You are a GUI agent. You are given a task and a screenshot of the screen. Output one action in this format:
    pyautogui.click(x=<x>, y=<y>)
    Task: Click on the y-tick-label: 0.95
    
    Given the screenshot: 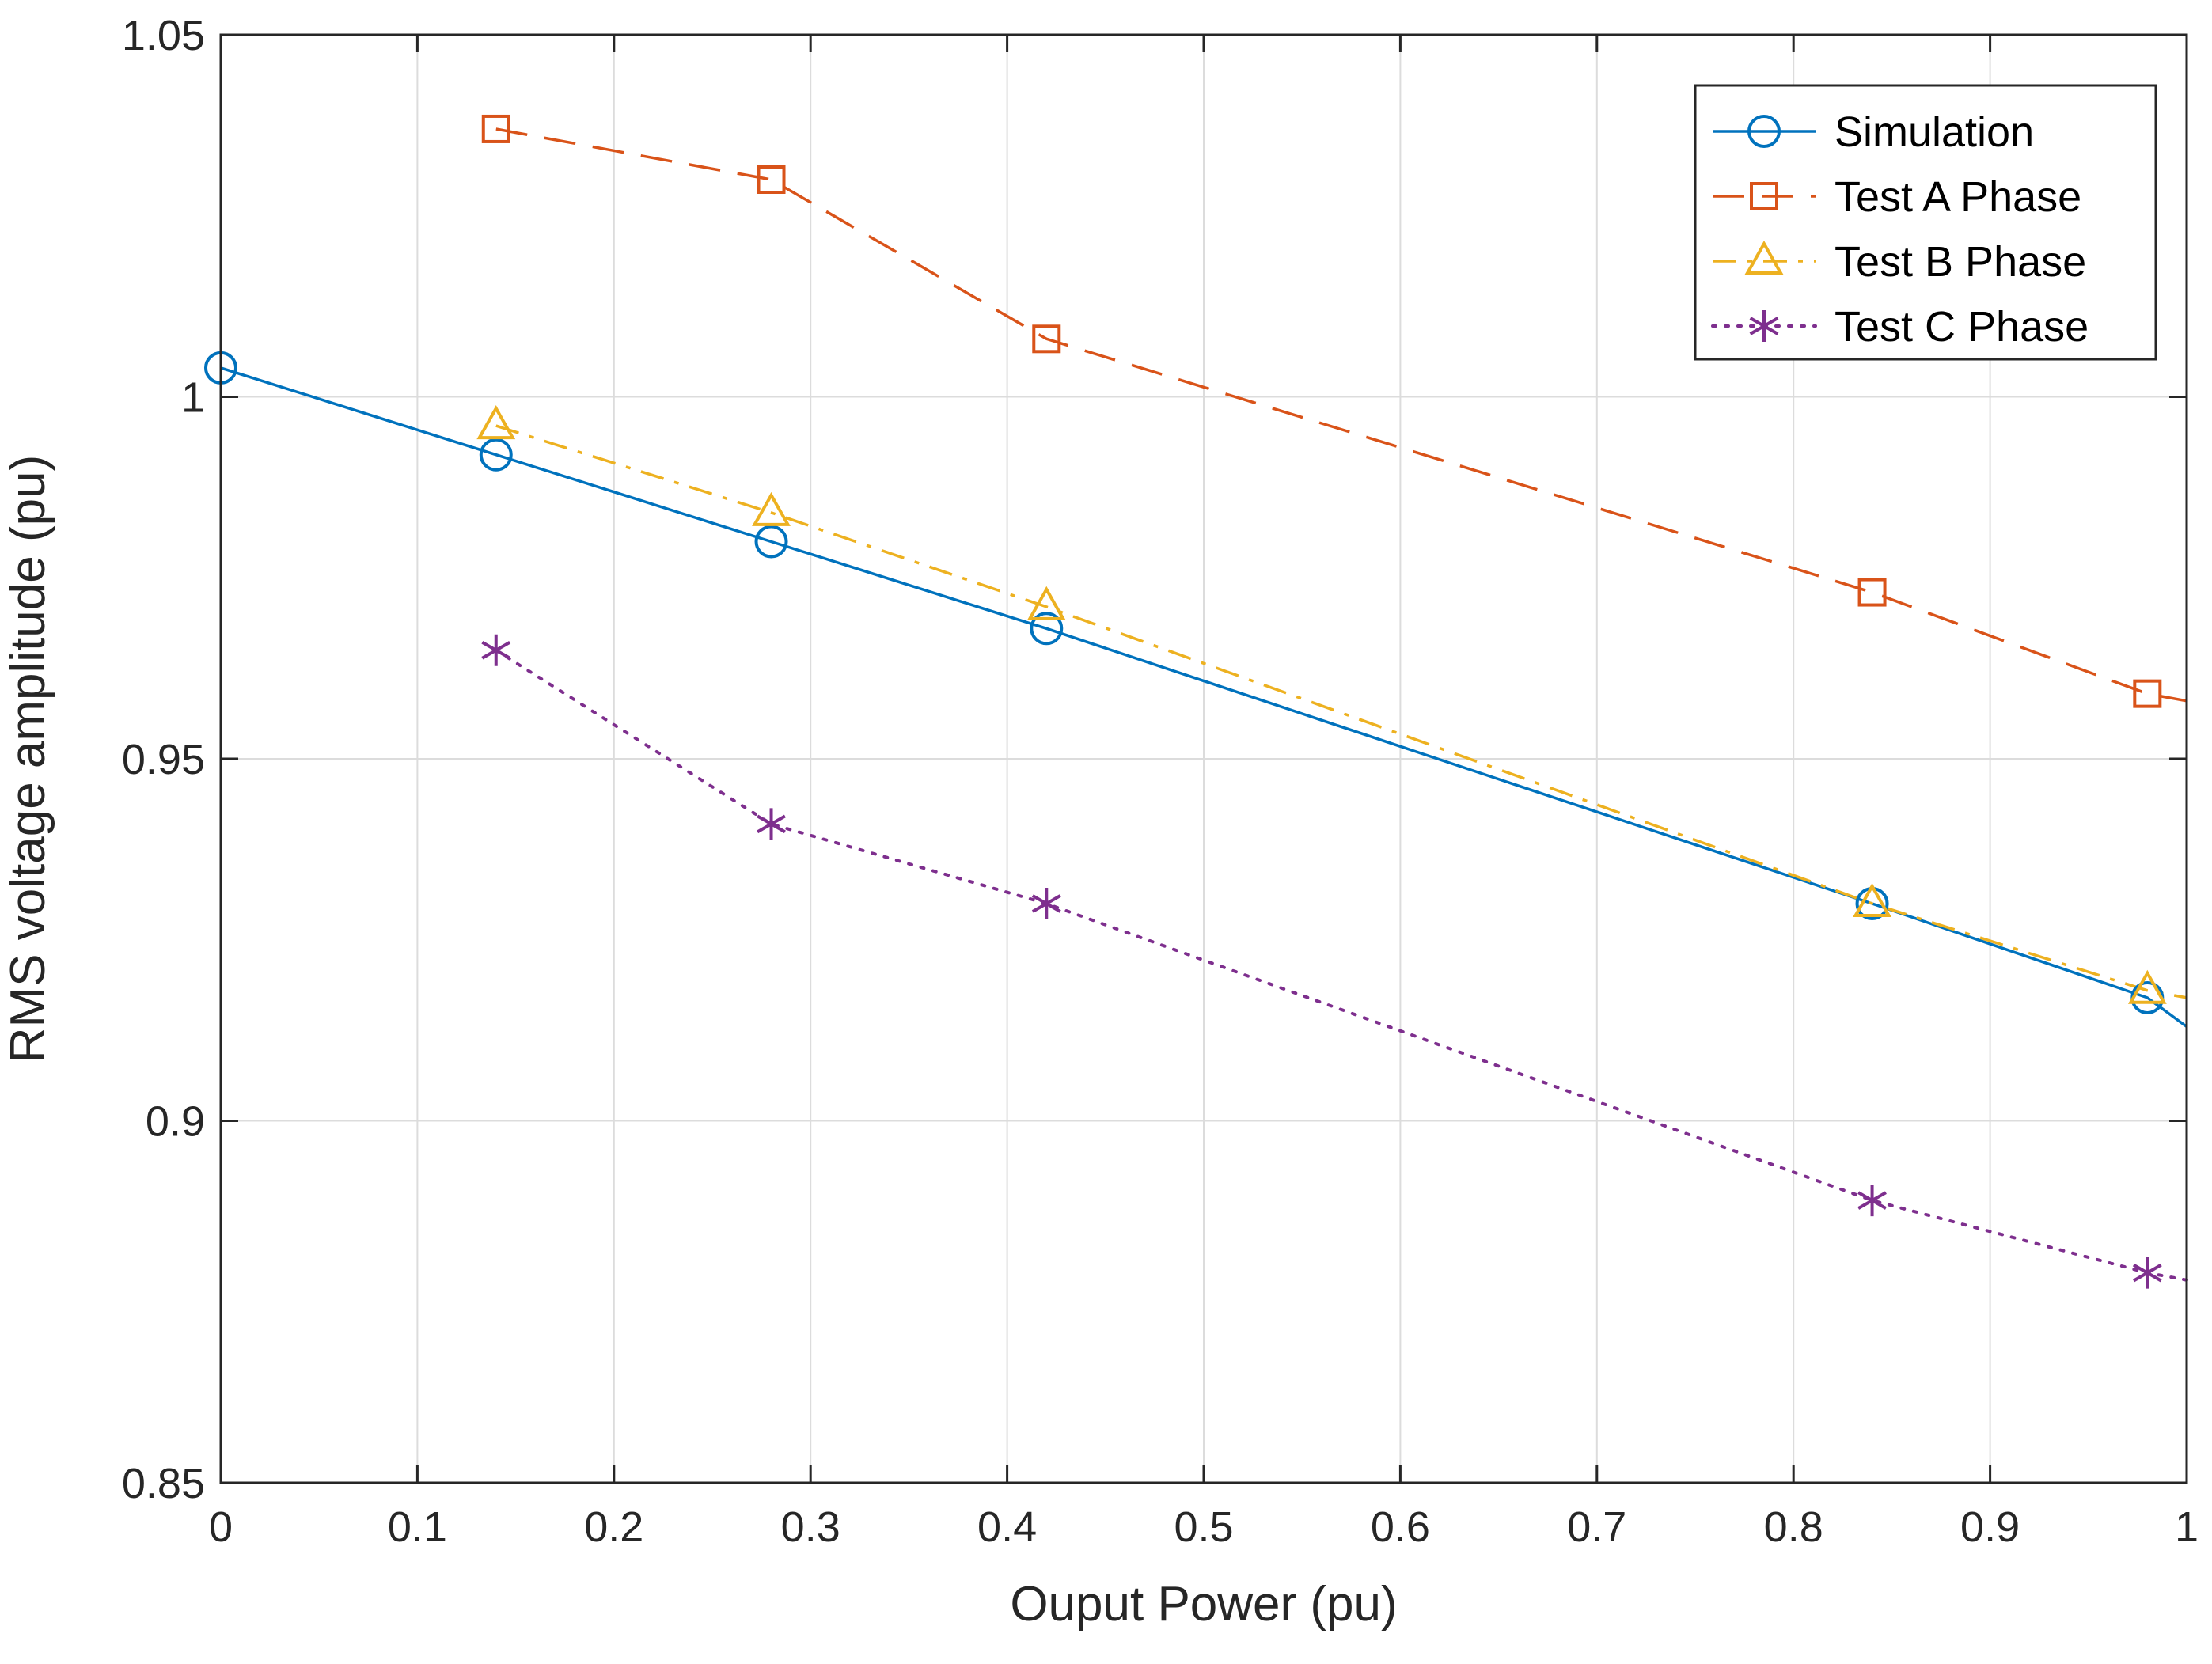 What is the action you would take?
    pyautogui.click(x=163, y=759)
    